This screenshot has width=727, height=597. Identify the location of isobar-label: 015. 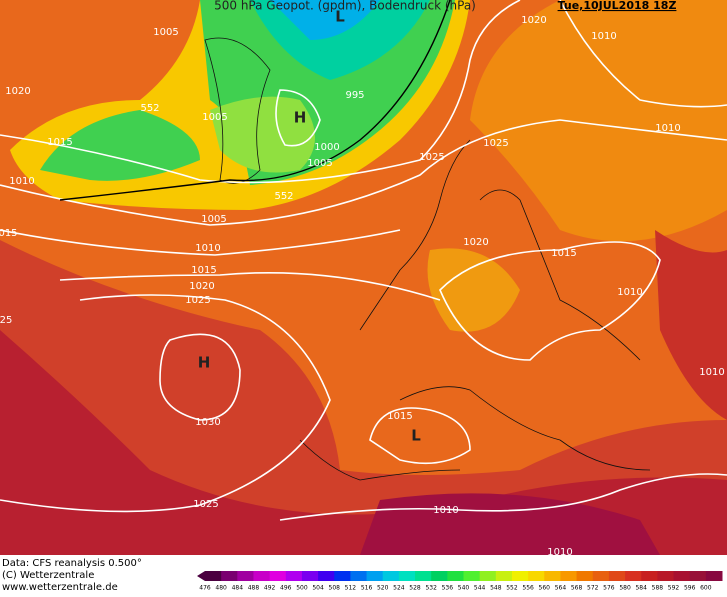
(9, 233).